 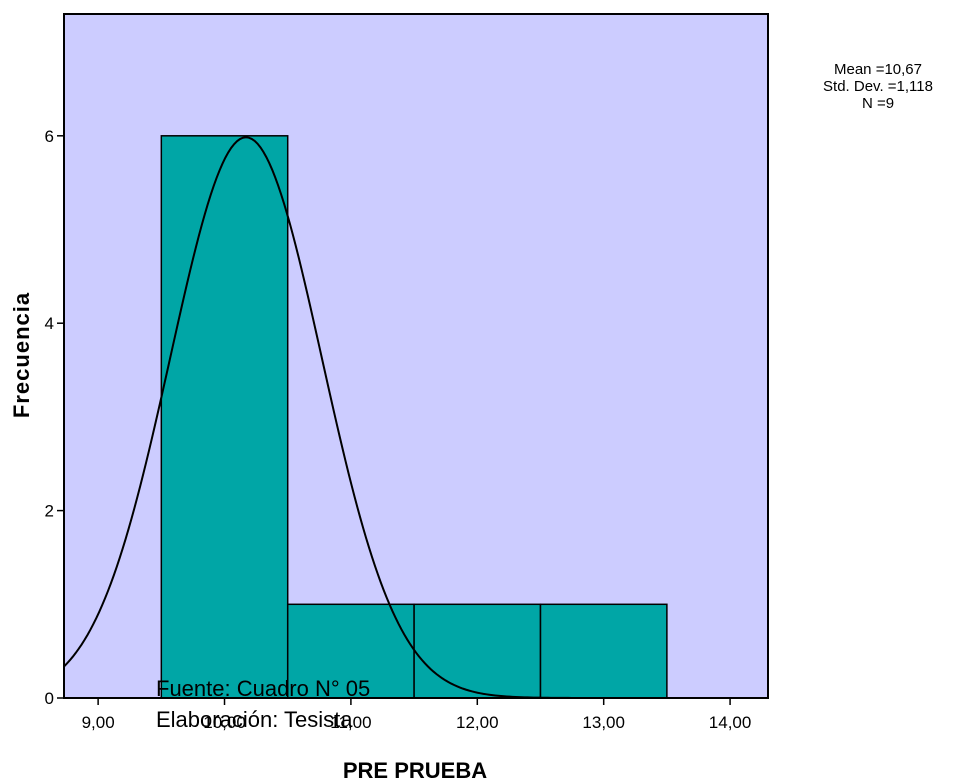 I want to click on y-tick-label: 6, so click(x=49, y=136).